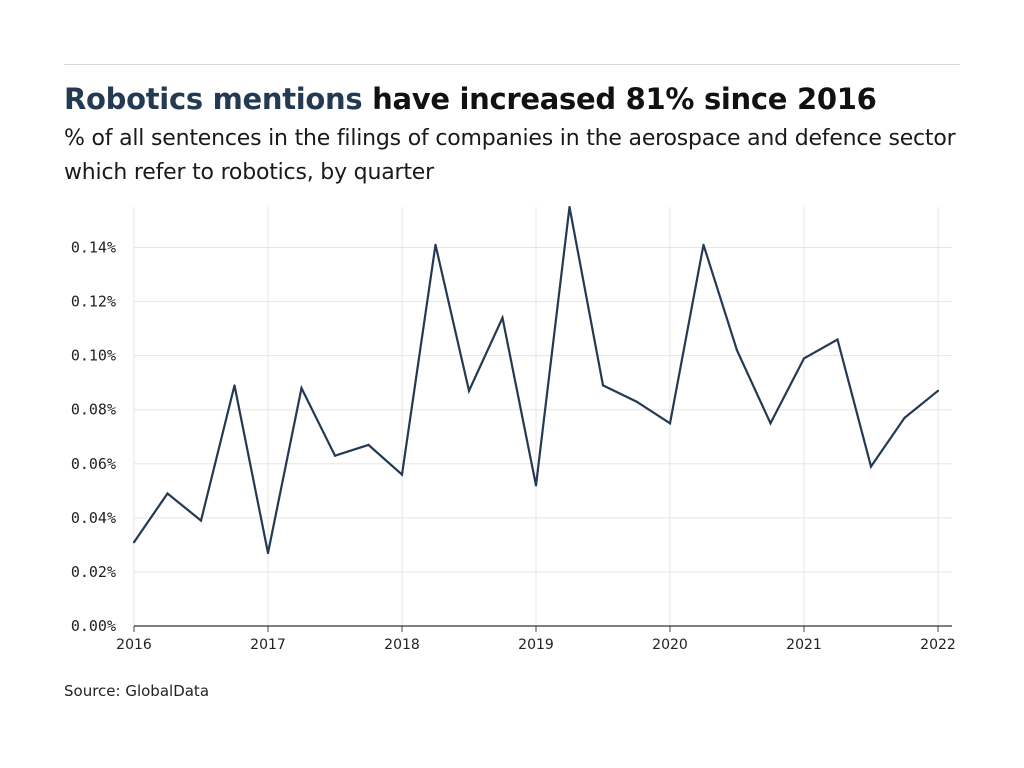 This screenshot has width=1024, height=768. Describe the element at coordinates (938, 645) in the screenshot. I see `x-tick-label: 2022` at that location.